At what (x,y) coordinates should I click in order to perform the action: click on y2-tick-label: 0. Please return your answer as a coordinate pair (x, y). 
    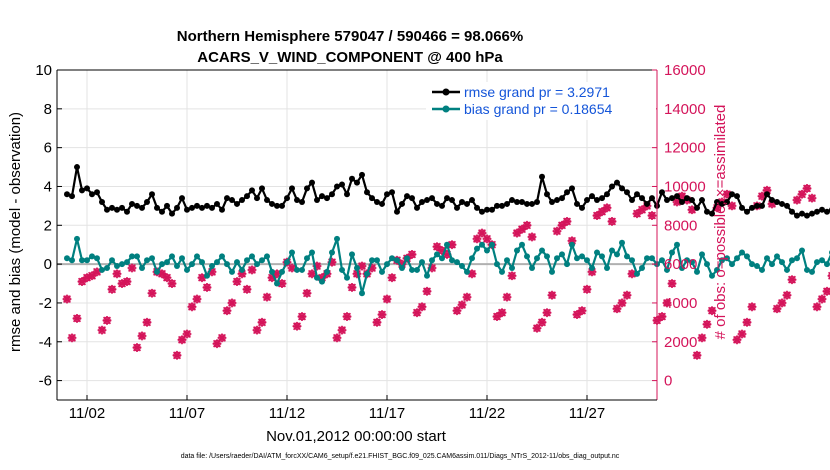
    Looking at the image, I should click on (668, 381).